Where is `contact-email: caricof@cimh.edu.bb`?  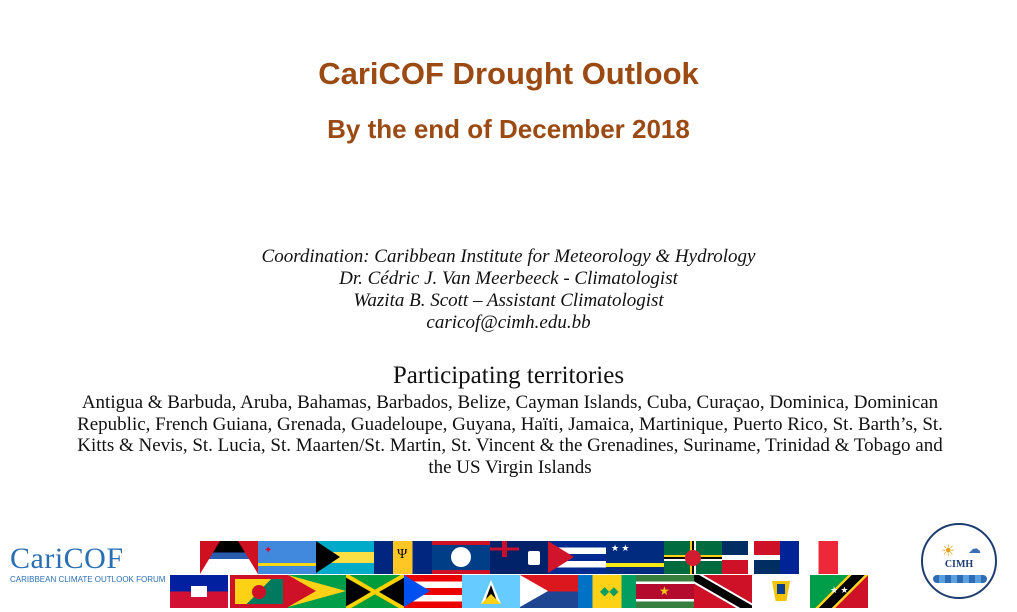
contact-email: caricof@cimh.edu.bb is located at coordinates (508, 322).